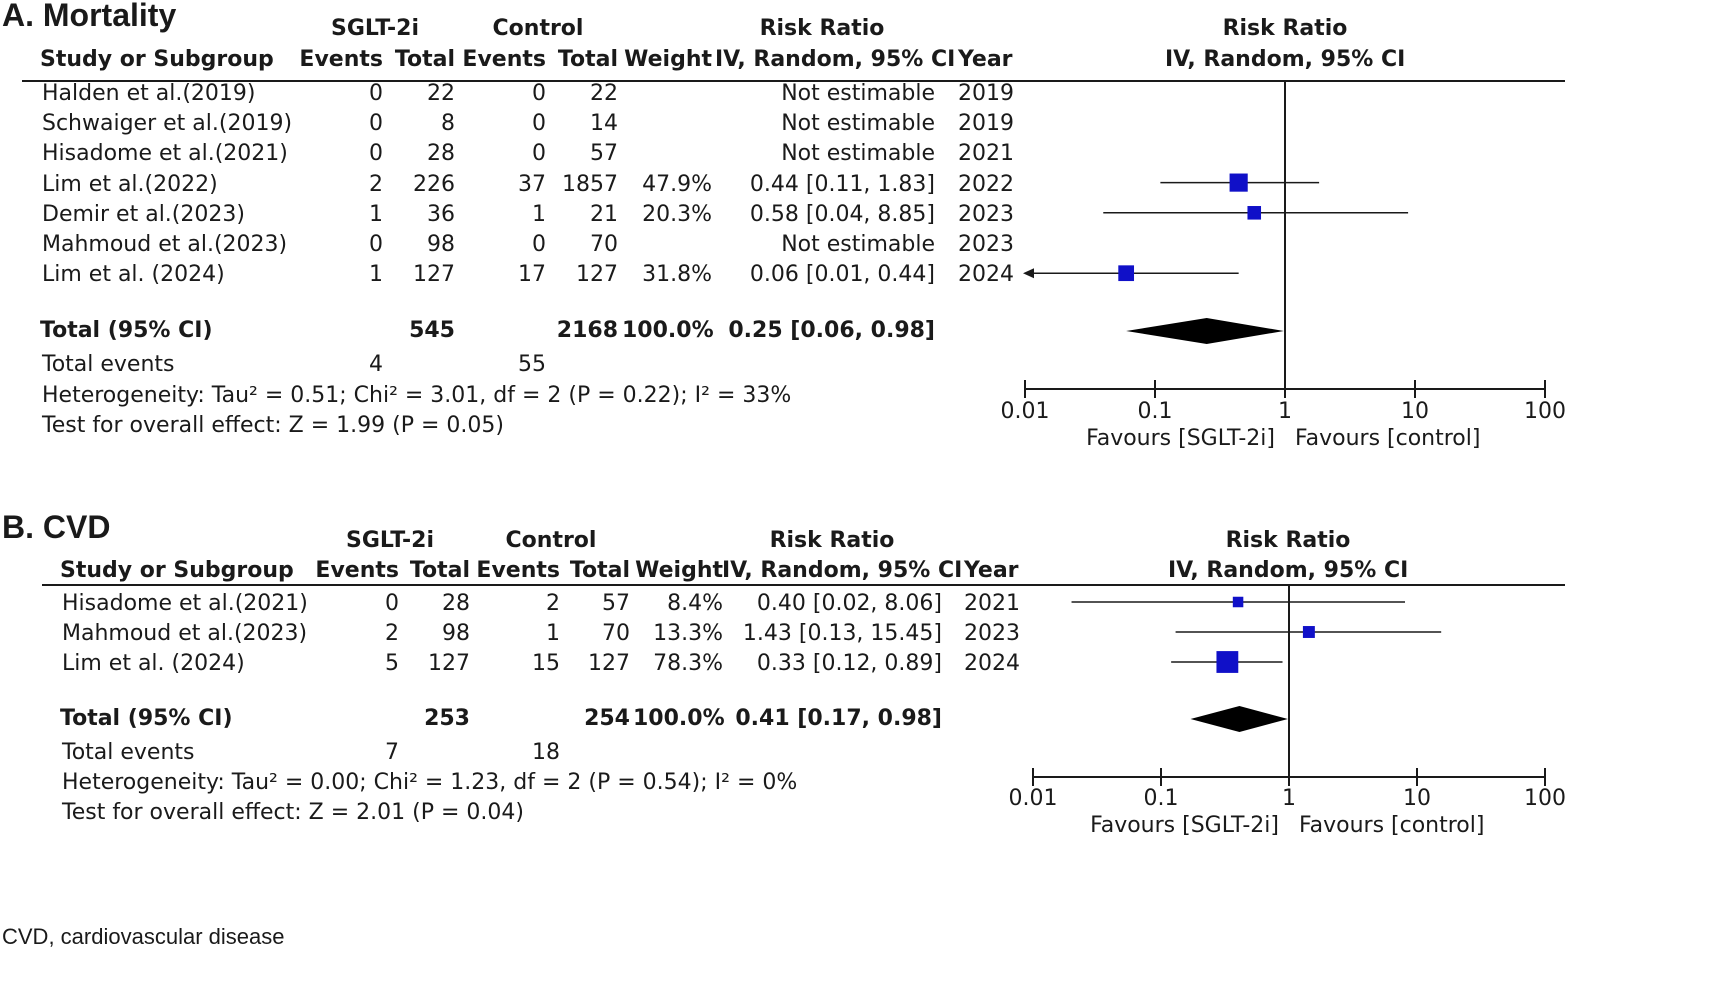 The width and height of the screenshot is (1713, 982). Describe the element at coordinates (146, 718) in the screenshot. I see `cvd-total-label: Total (95% CI)` at that location.